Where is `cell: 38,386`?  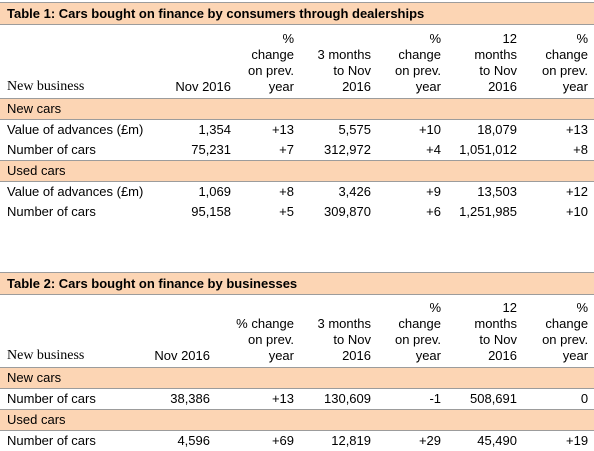
cell: 38,386 is located at coordinates (178, 399).